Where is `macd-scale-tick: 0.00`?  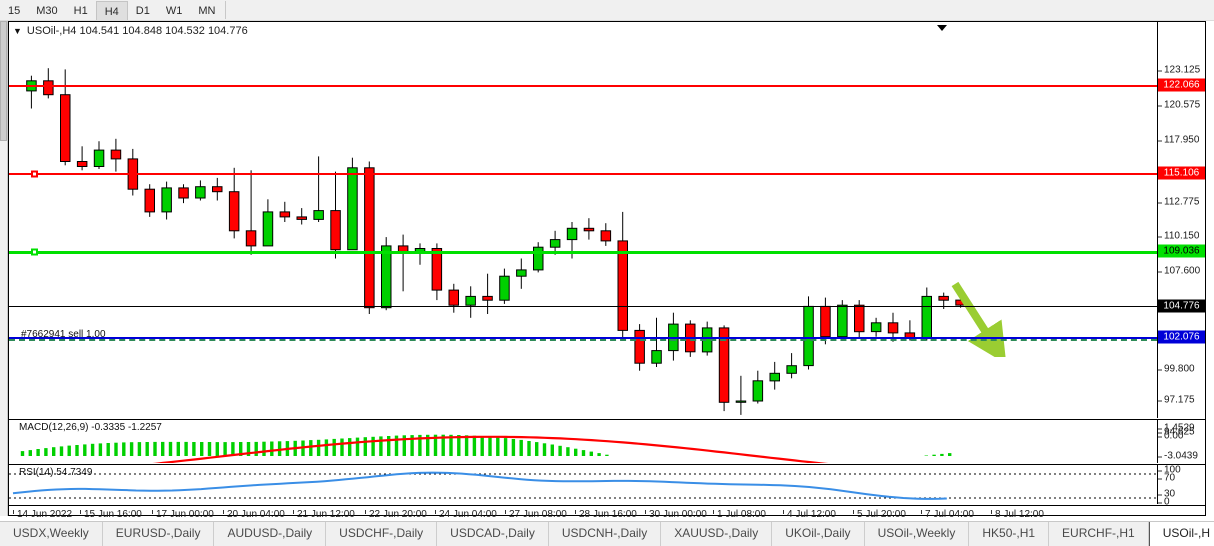 macd-scale-tick: 0.00 is located at coordinates (1170, 436).